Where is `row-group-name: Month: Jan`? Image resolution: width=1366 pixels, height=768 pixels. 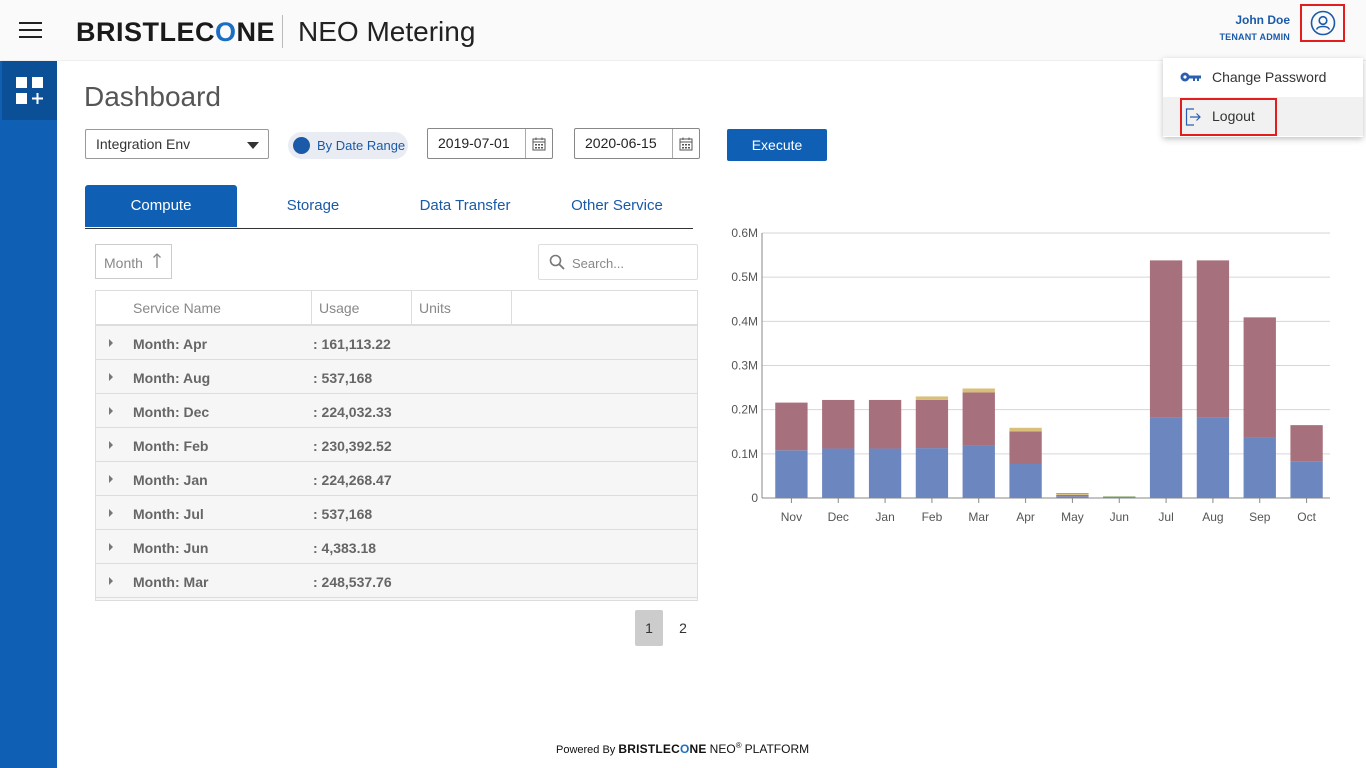 row-group-name: Month: Jan is located at coordinates (170, 480).